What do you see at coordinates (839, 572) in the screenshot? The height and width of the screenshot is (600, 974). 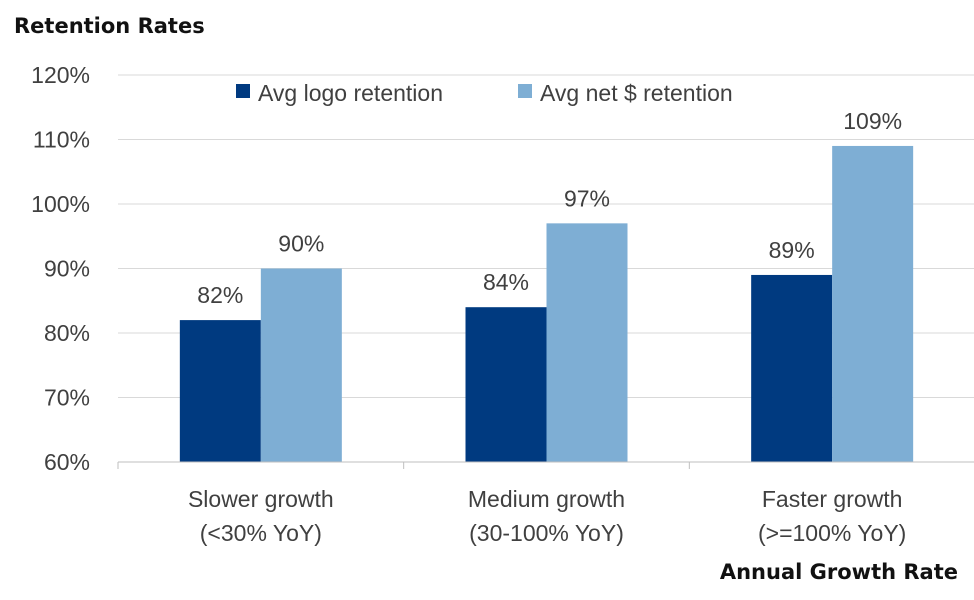 I see `x-axis-title: Annual Growth Rate` at bounding box center [839, 572].